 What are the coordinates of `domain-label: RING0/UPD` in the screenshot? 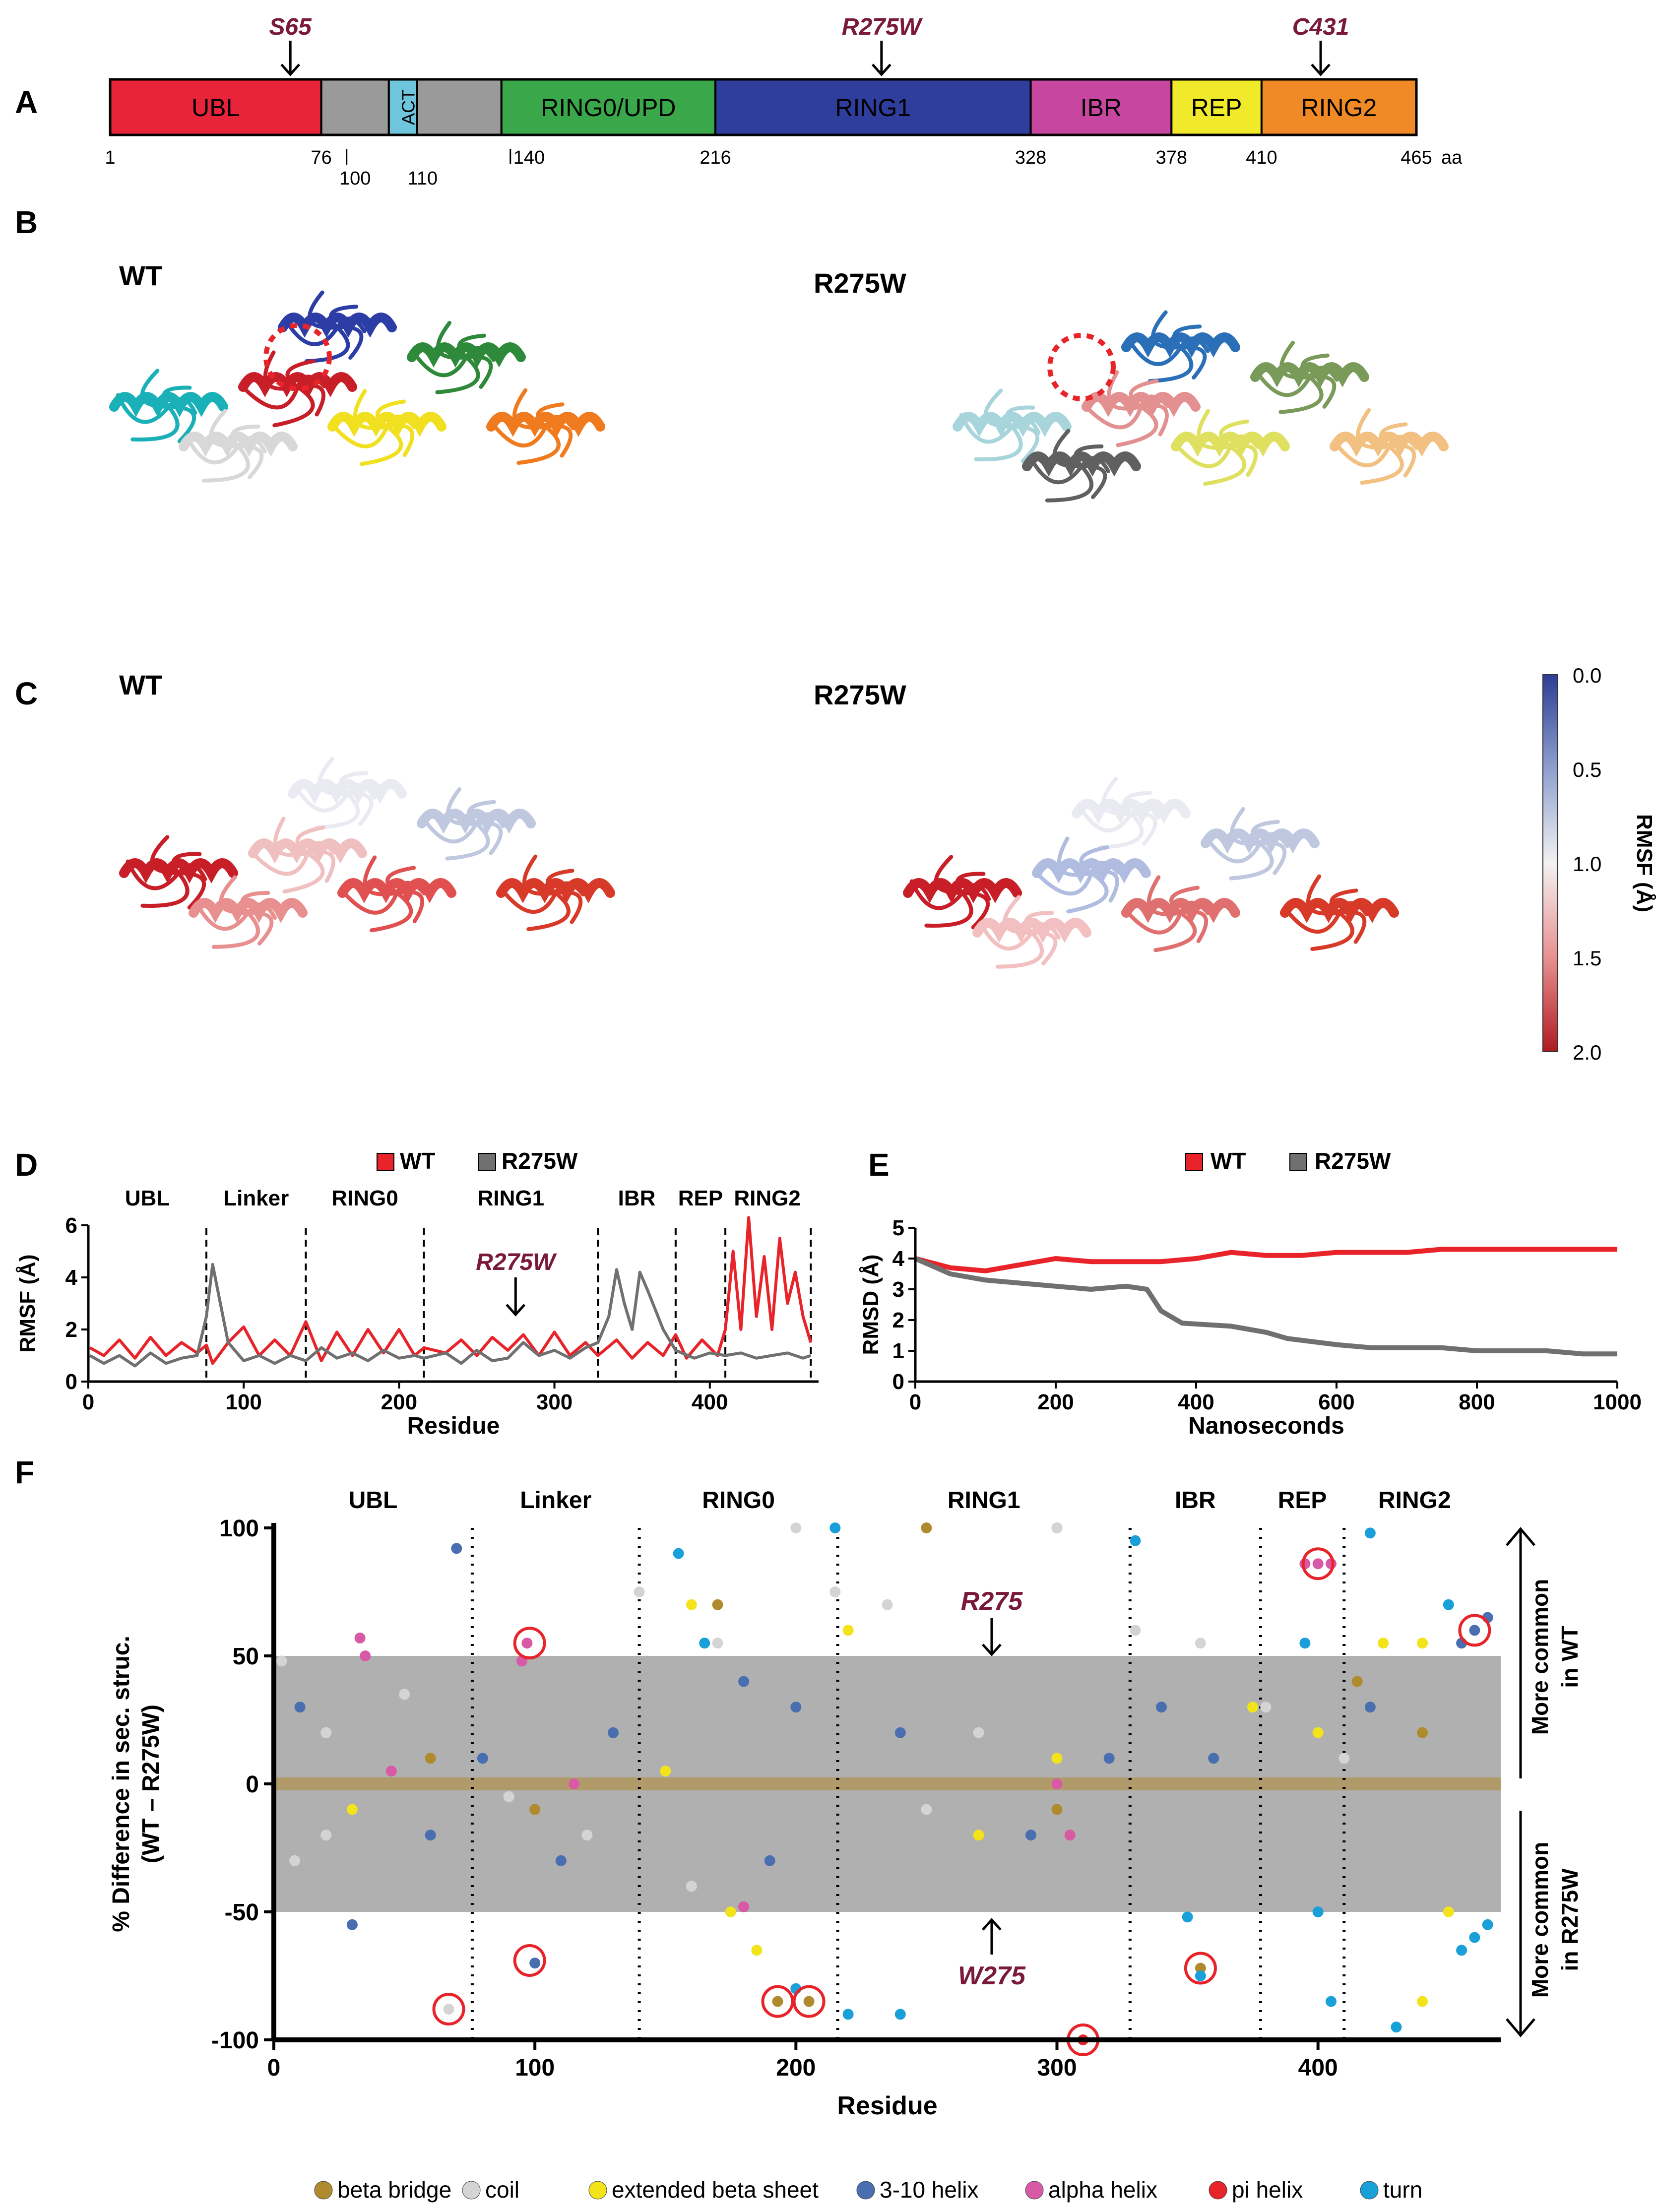 It's located at (608, 108).